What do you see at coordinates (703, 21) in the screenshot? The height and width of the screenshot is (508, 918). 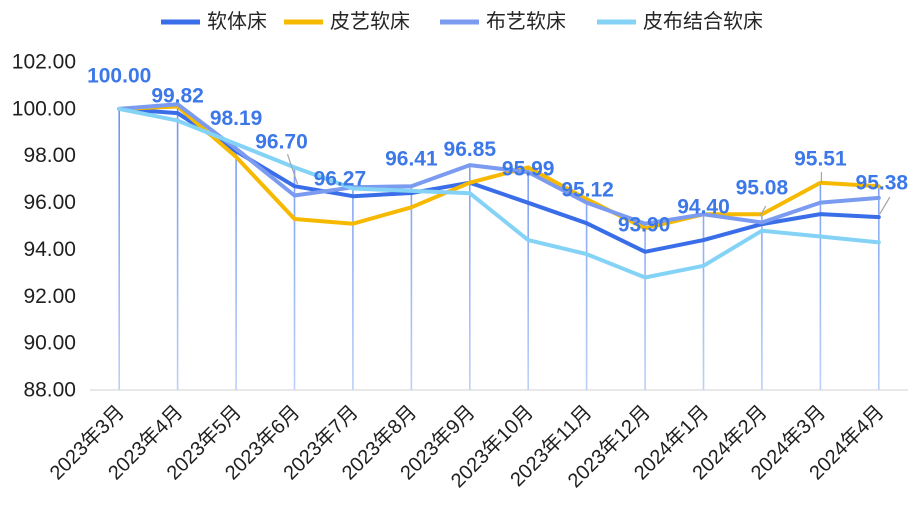 I see `legend-label: 皮布结合软床` at bounding box center [703, 21].